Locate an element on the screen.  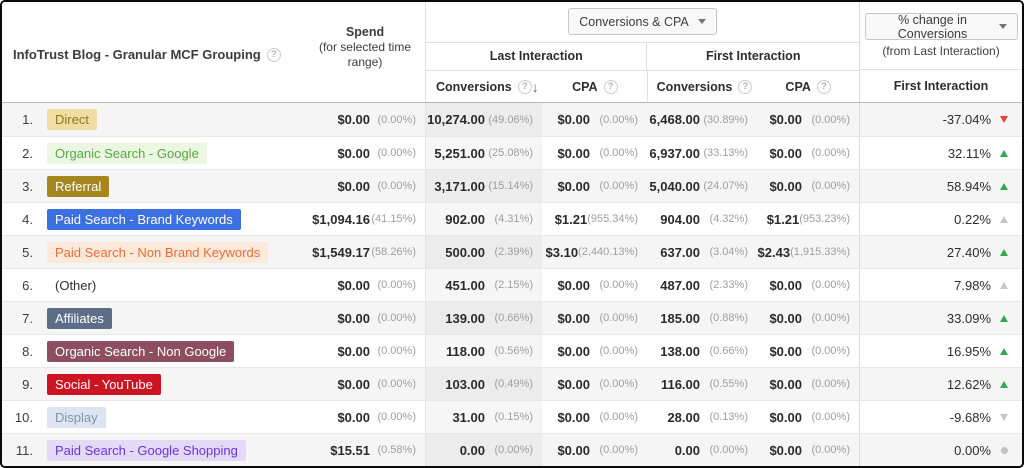
channel-cell: Paid Search - Google Shopping is located at coordinates (172, 450).